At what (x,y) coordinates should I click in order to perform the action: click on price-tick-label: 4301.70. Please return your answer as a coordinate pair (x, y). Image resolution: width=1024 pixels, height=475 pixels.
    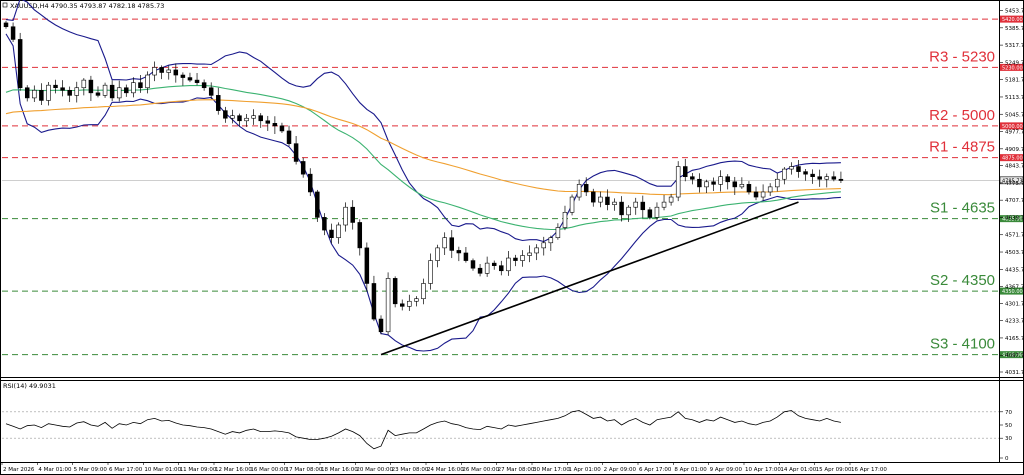
    Looking at the image, I should click on (1014, 304).